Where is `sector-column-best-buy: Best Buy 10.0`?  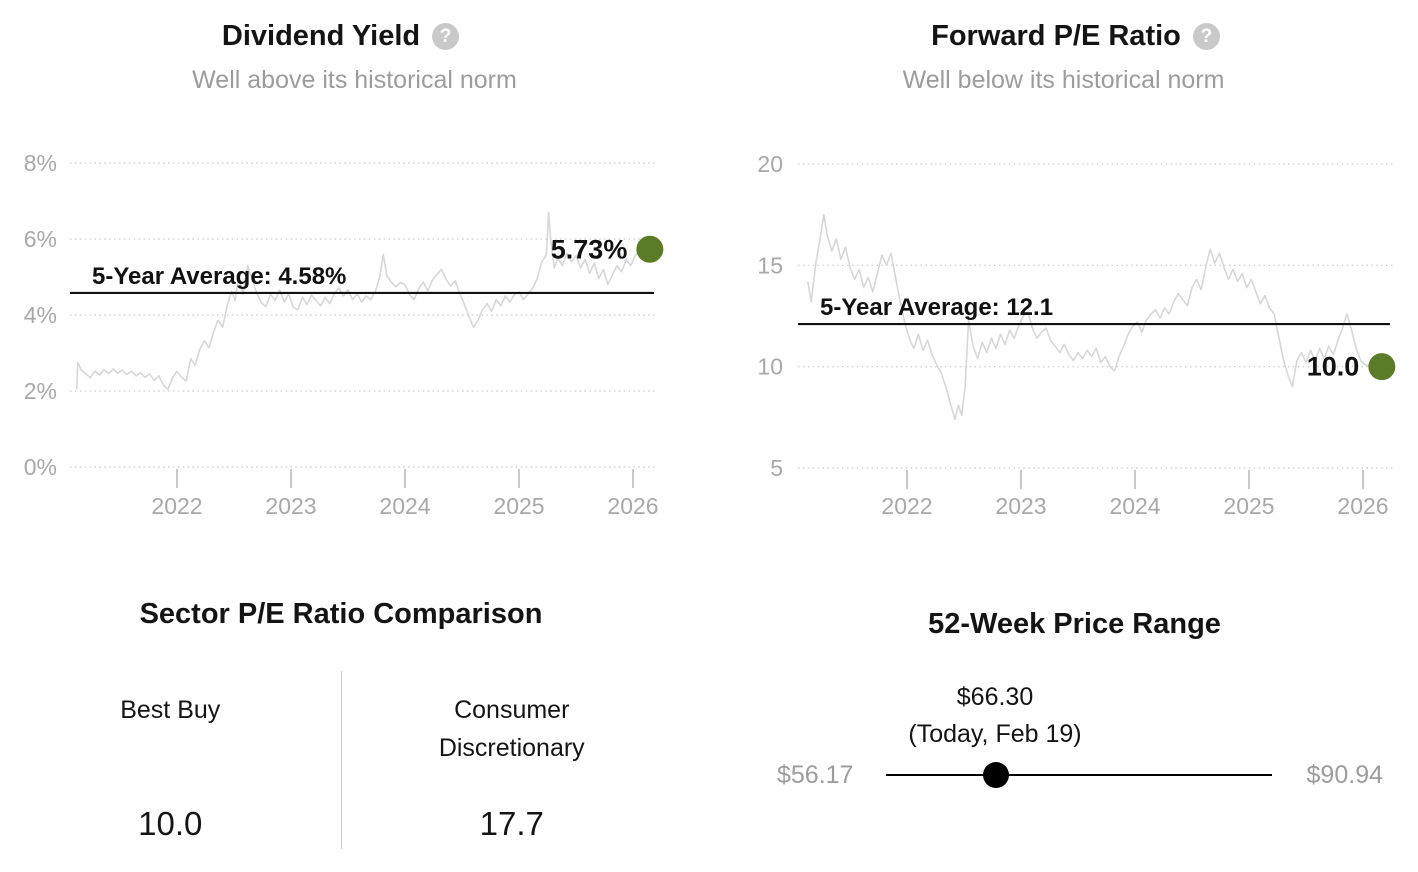
sector-column-best-buy: Best Buy 10.0 is located at coordinates (170, 760).